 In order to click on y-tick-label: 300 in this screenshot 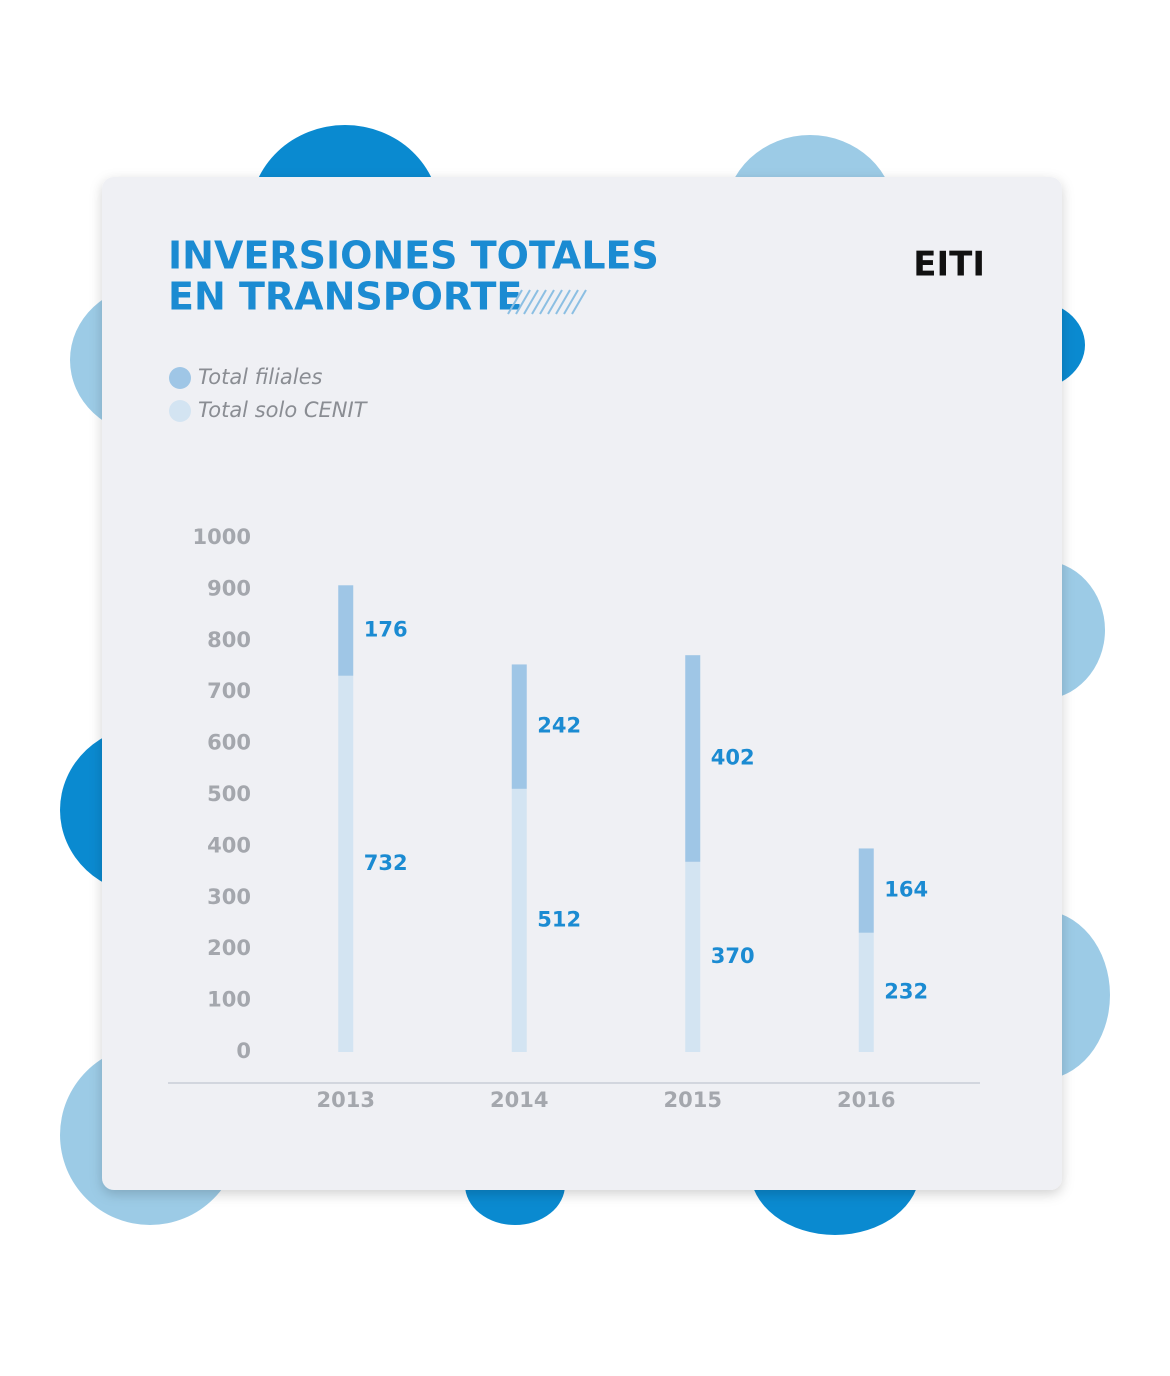, I will do `click(229, 897)`.